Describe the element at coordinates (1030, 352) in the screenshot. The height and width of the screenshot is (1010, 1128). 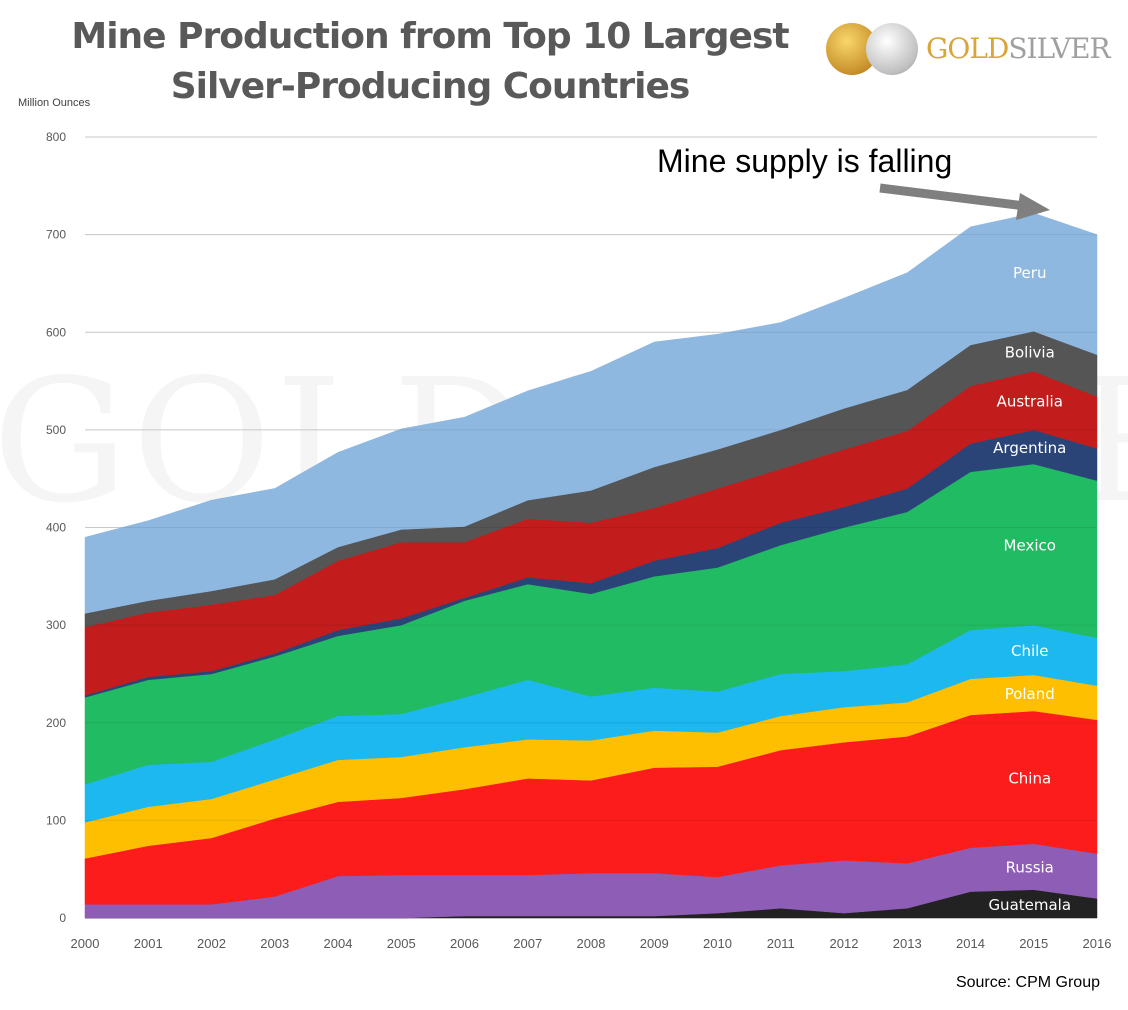
I see `series-label-bolivia: Bolivia` at that location.